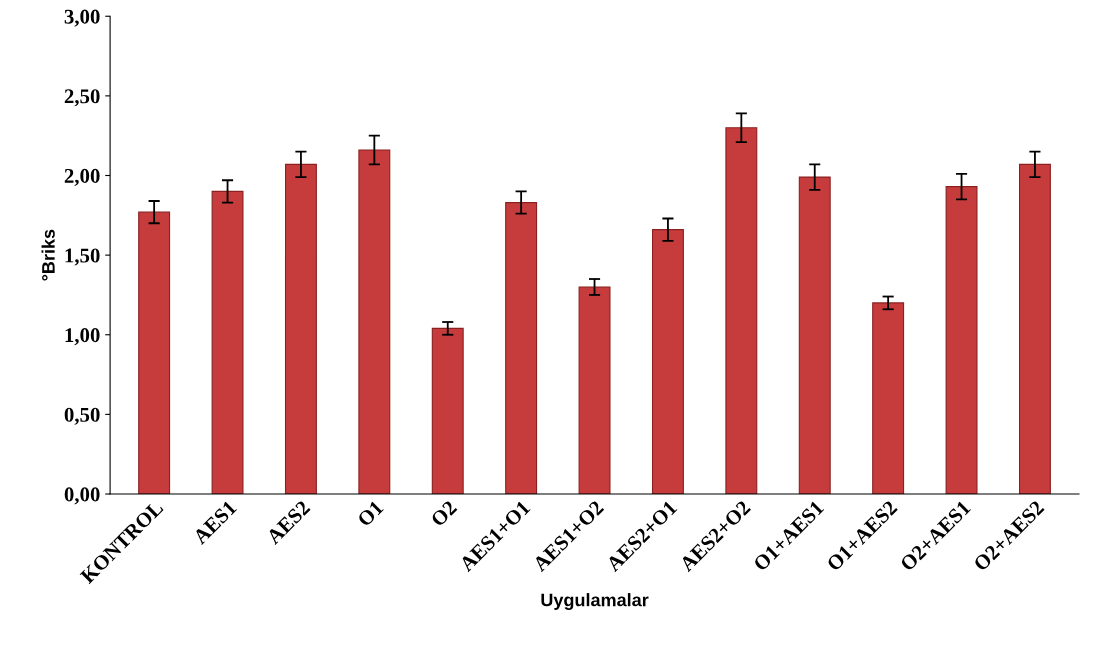  I want to click on x-tick-label: O2, so click(444, 513).